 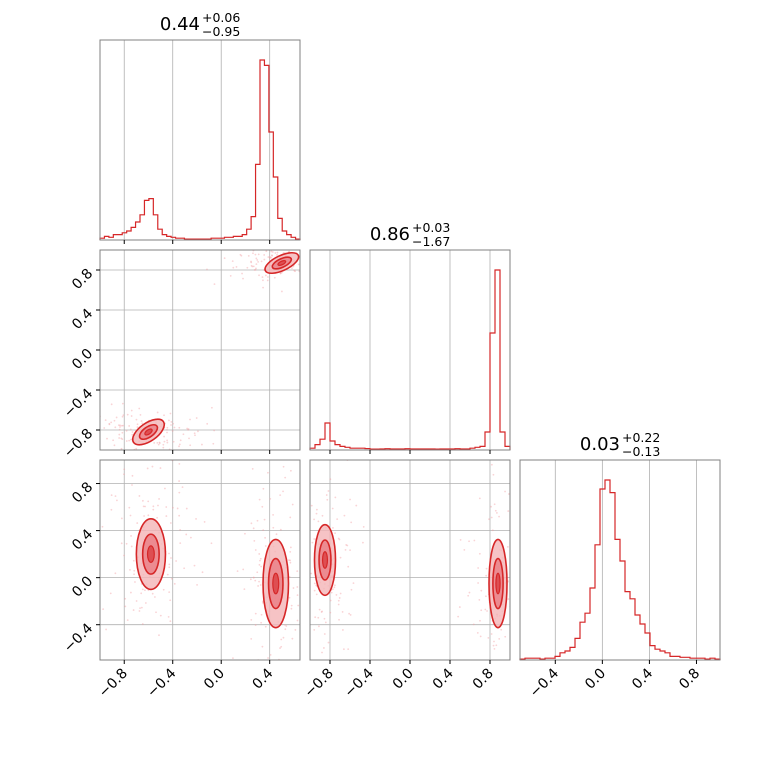 I want to click on title-value: 0.03, so click(x=600, y=444).